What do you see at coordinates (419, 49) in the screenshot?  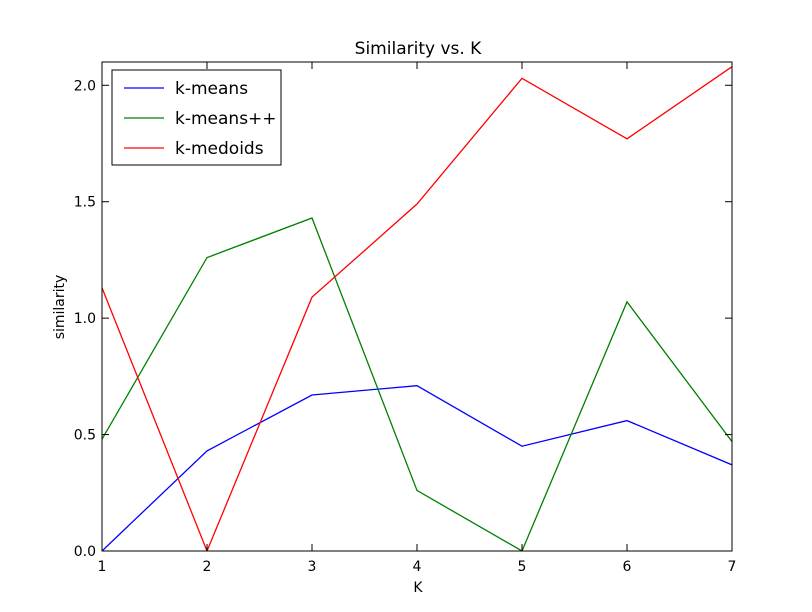 I see `chart-title: Similarity vs. K` at bounding box center [419, 49].